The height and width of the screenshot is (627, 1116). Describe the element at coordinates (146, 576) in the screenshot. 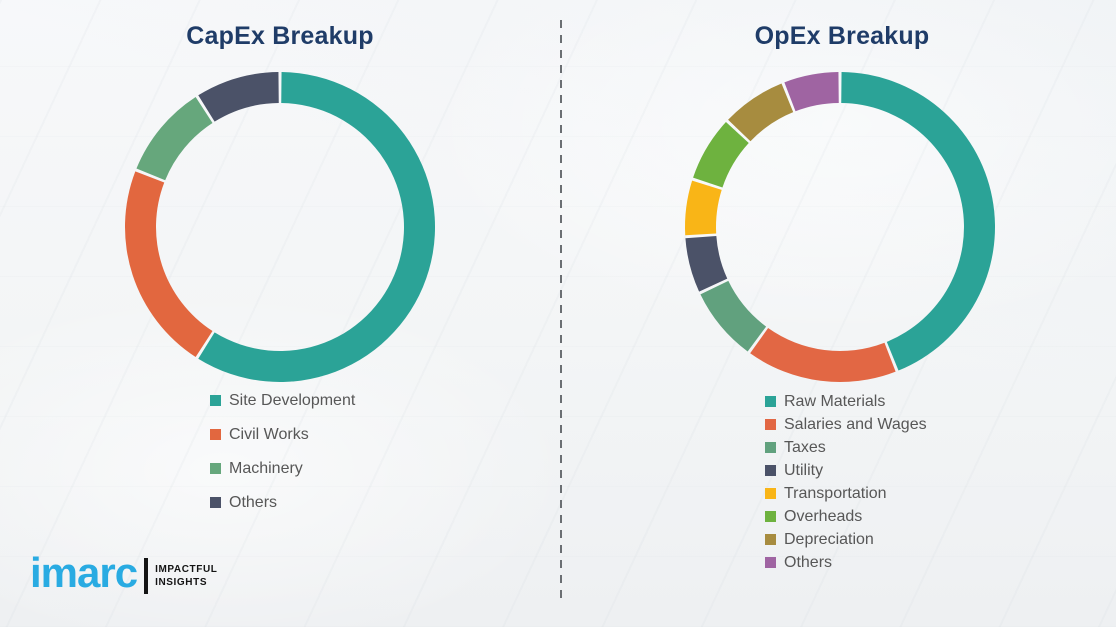

I see `imarc-logo-divider-bar` at that location.